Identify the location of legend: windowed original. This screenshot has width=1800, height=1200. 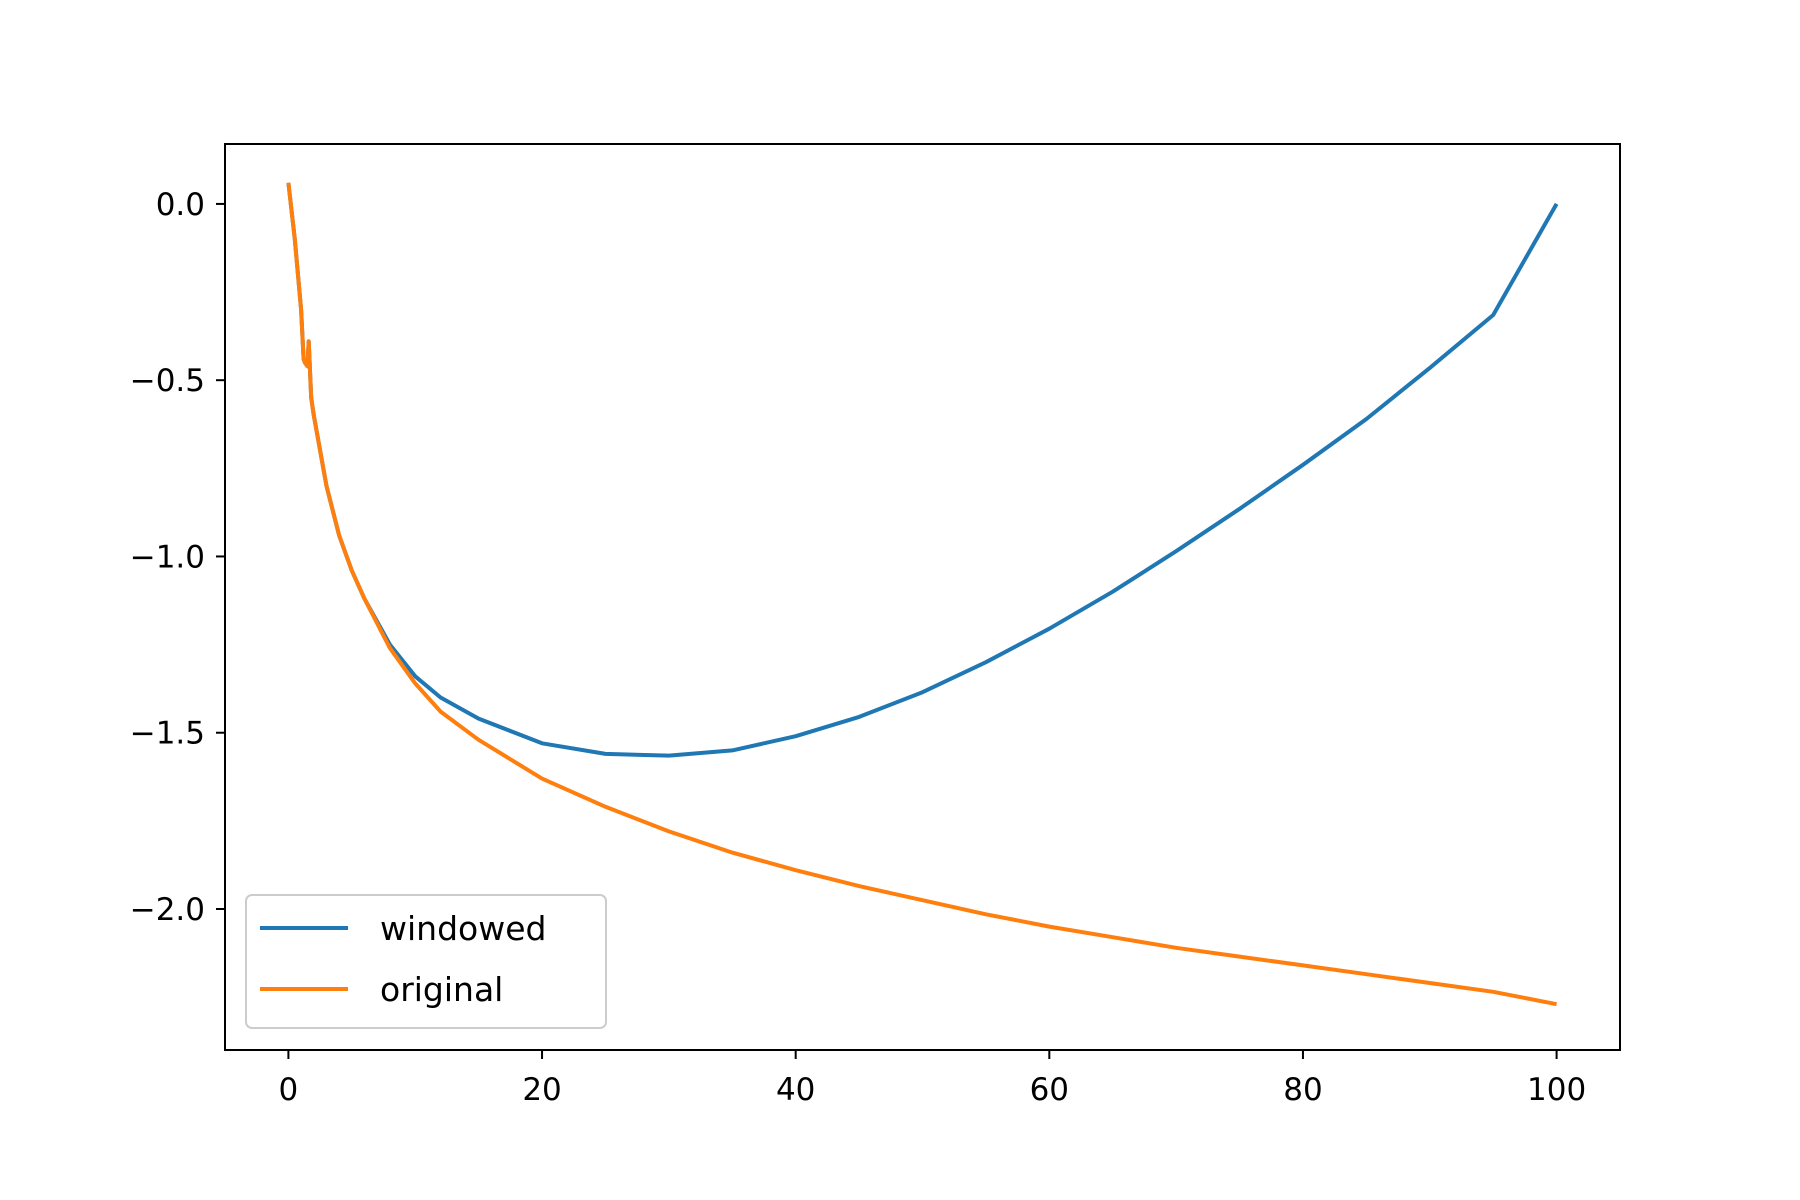
(426, 961).